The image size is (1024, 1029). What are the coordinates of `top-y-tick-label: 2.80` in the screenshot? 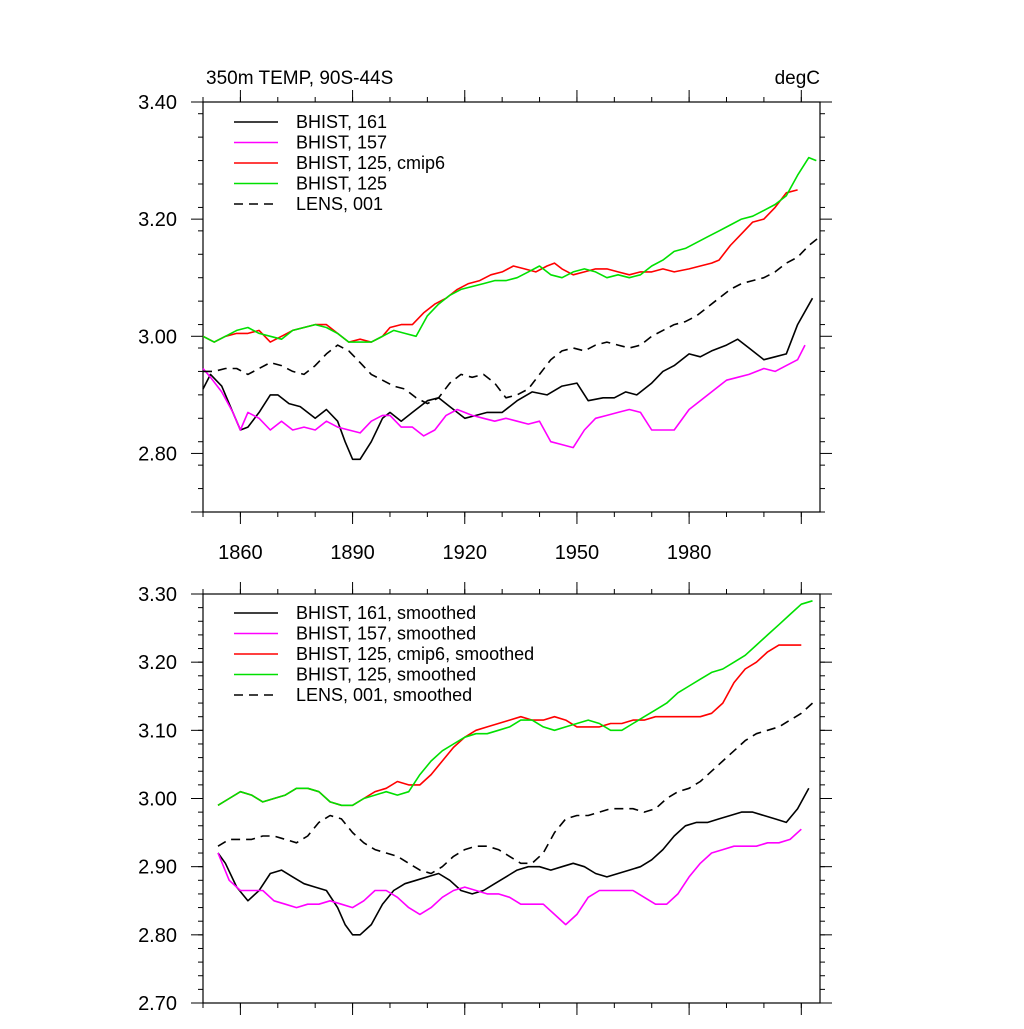 It's located at (157, 454).